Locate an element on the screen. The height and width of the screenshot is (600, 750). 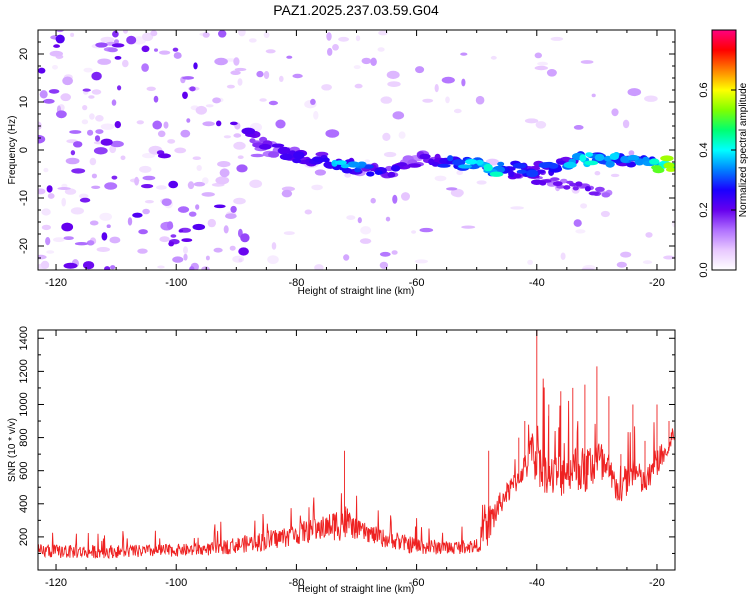
y-tick-label: 1000 is located at coordinates (24, 404).